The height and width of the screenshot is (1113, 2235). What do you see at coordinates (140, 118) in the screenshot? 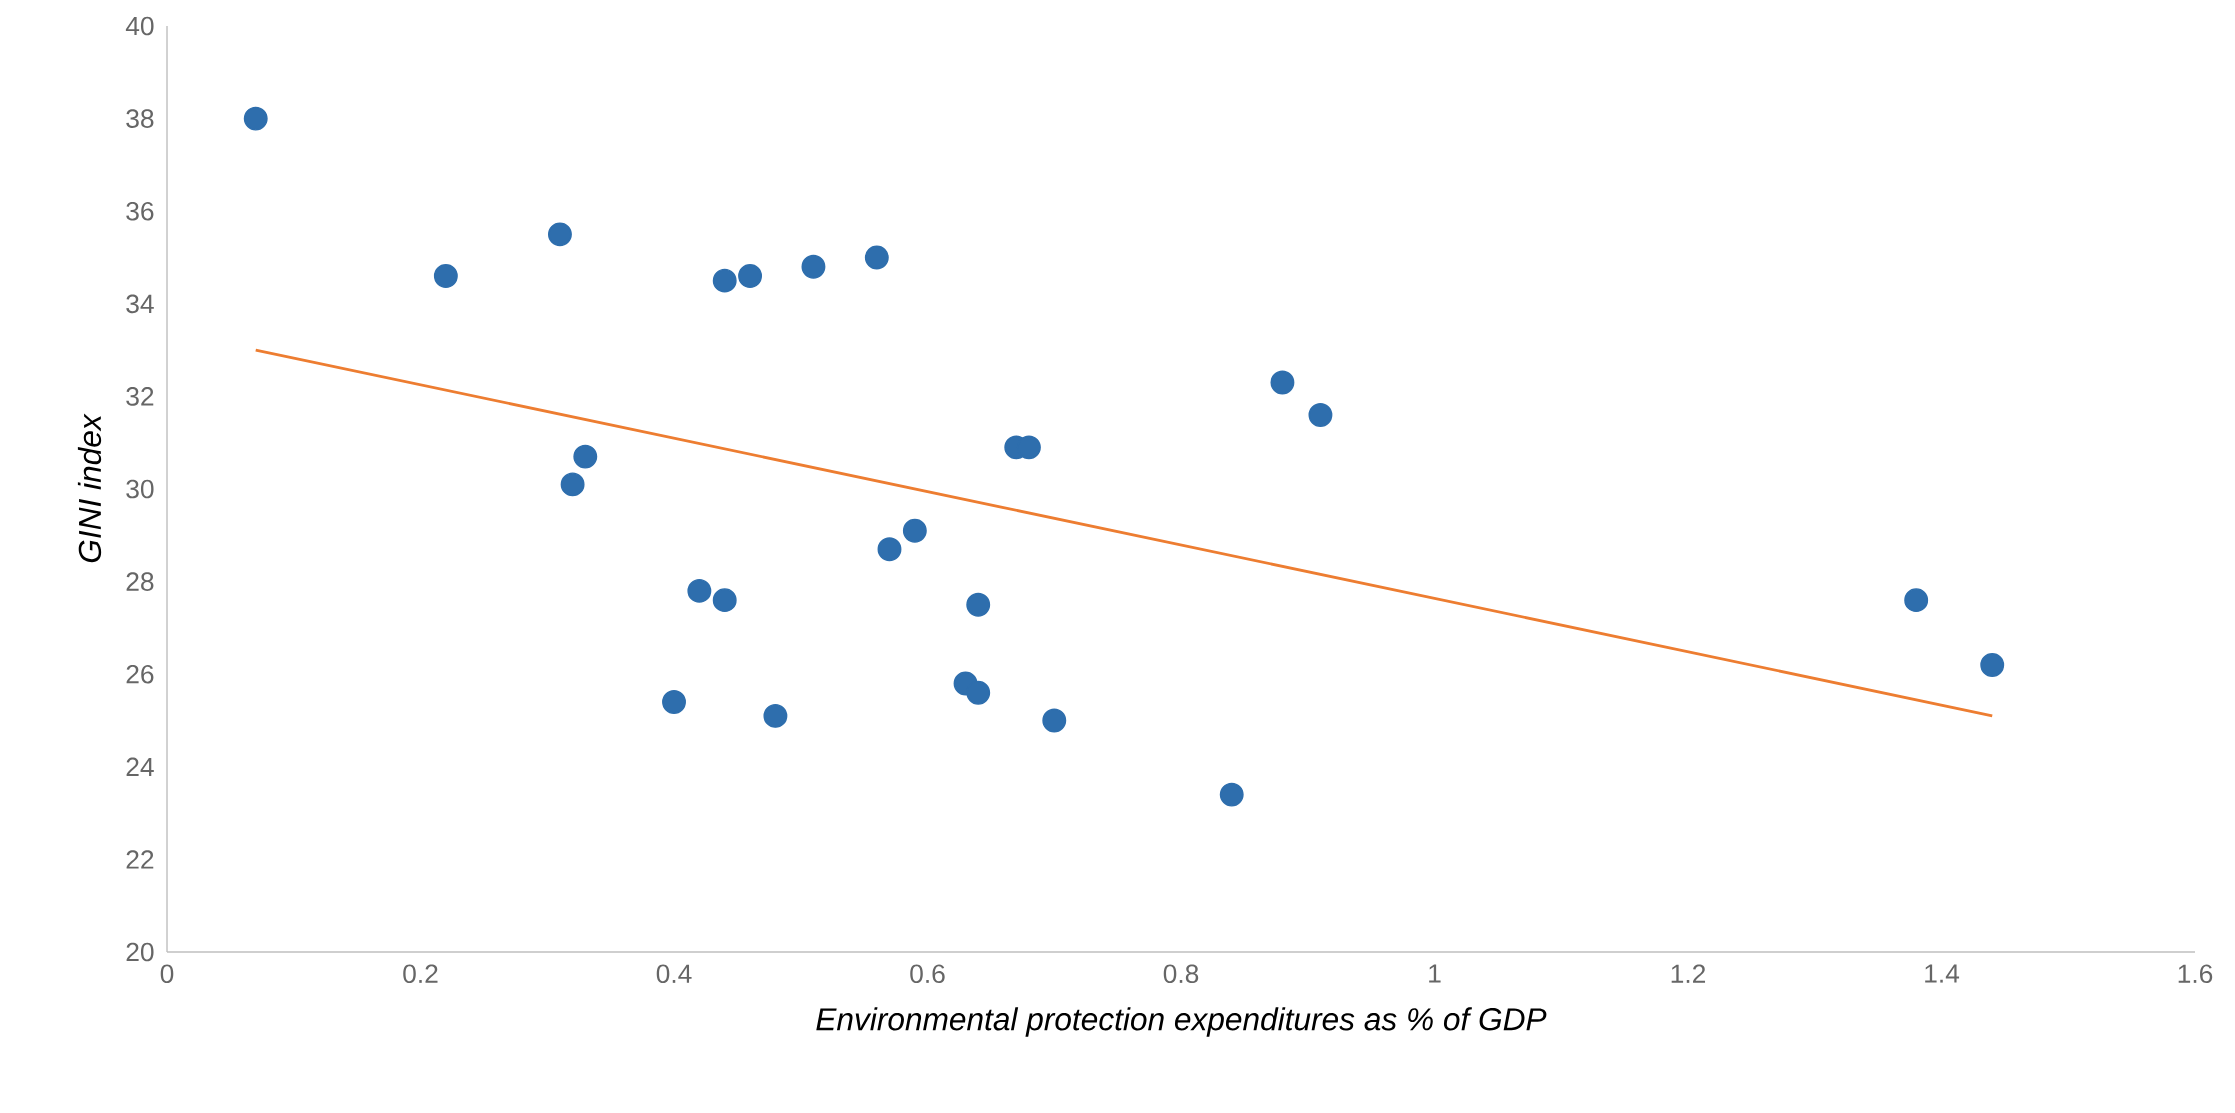
I see `y-tick-label: 38` at bounding box center [140, 118].